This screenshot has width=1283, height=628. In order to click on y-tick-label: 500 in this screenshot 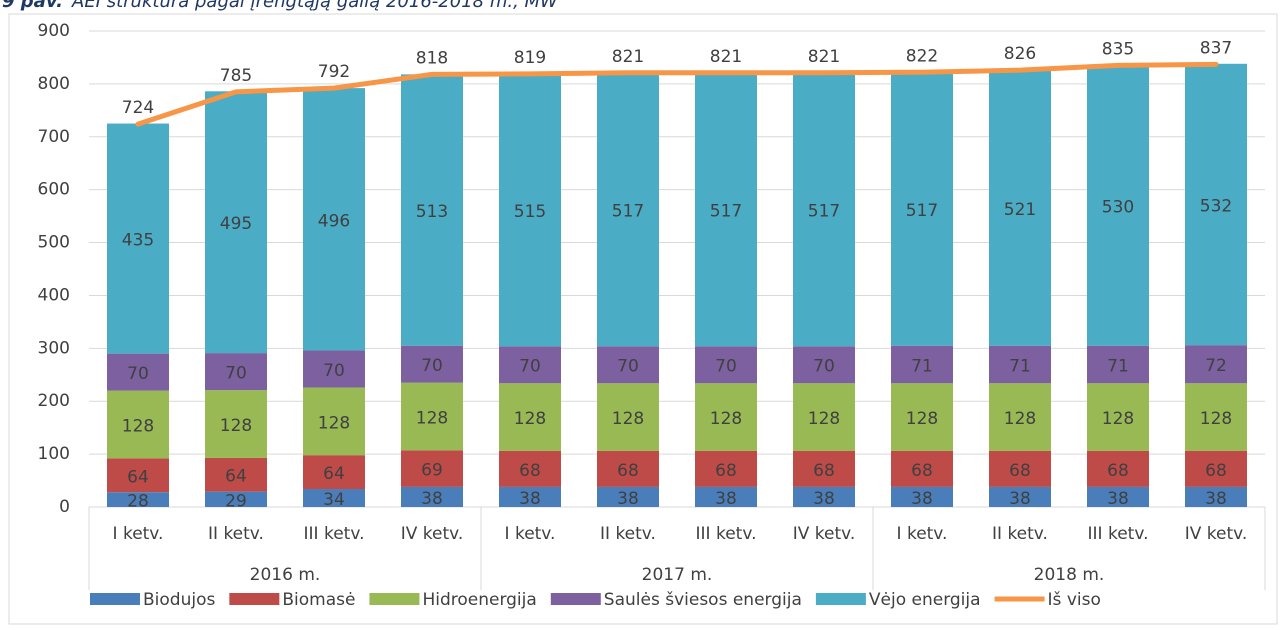, I will do `click(54, 243)`.